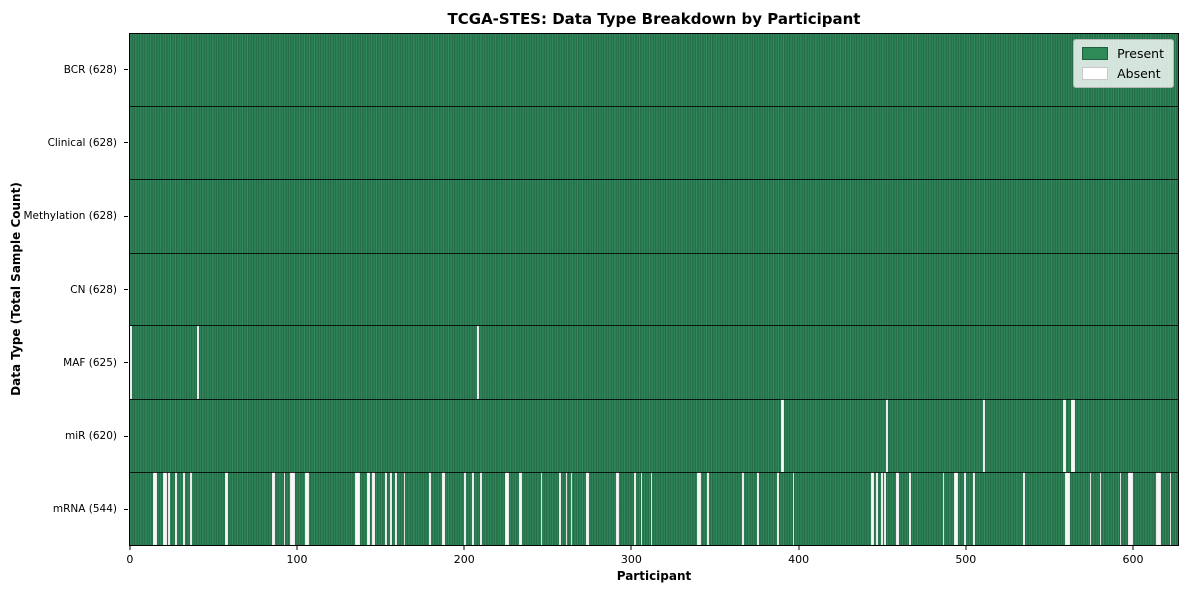  Describe the element at coordinates (631, 559) in the screenshot. I see `xtick-label: 300` at that location.